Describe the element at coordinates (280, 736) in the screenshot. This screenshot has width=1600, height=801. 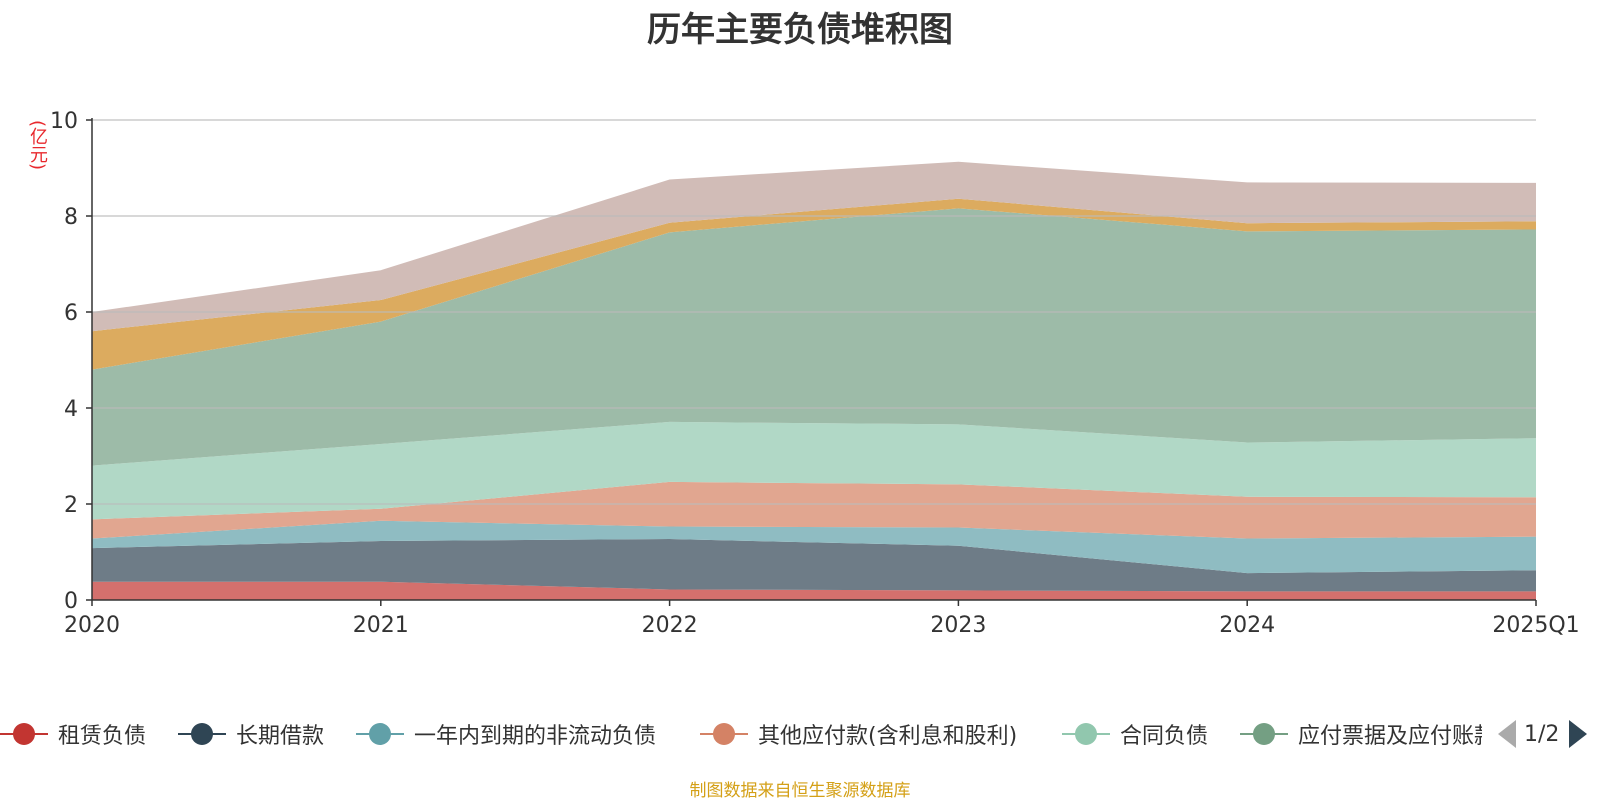
I see `legend-label: 长期借款` at that location.